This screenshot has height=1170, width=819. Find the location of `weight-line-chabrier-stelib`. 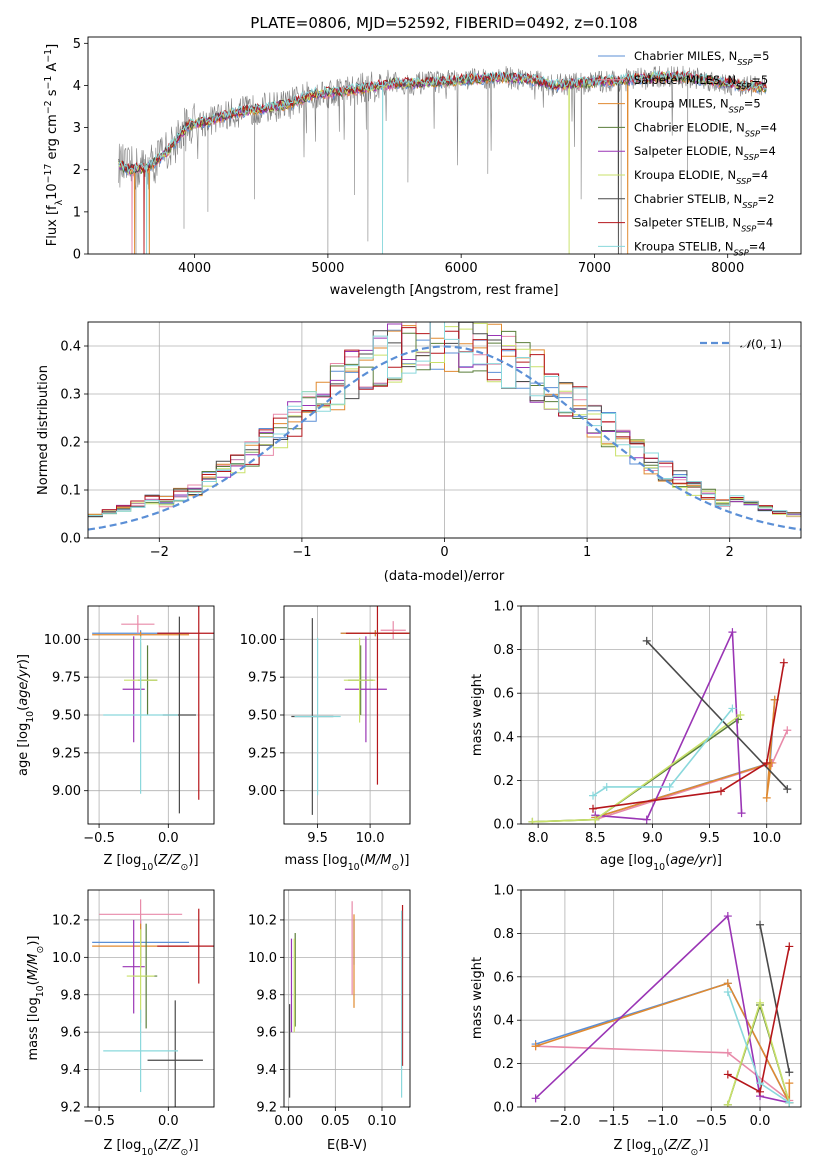

weight-line-chabrier-stelib is located at coordinates (775, 998).